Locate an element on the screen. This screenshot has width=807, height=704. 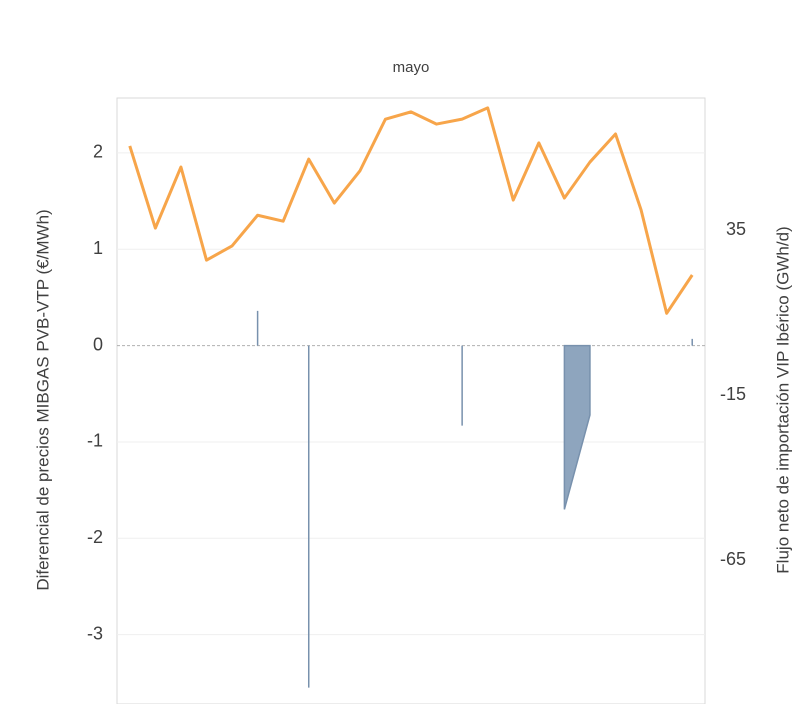
chart-title: mayo is located at coordinates (411, 67).